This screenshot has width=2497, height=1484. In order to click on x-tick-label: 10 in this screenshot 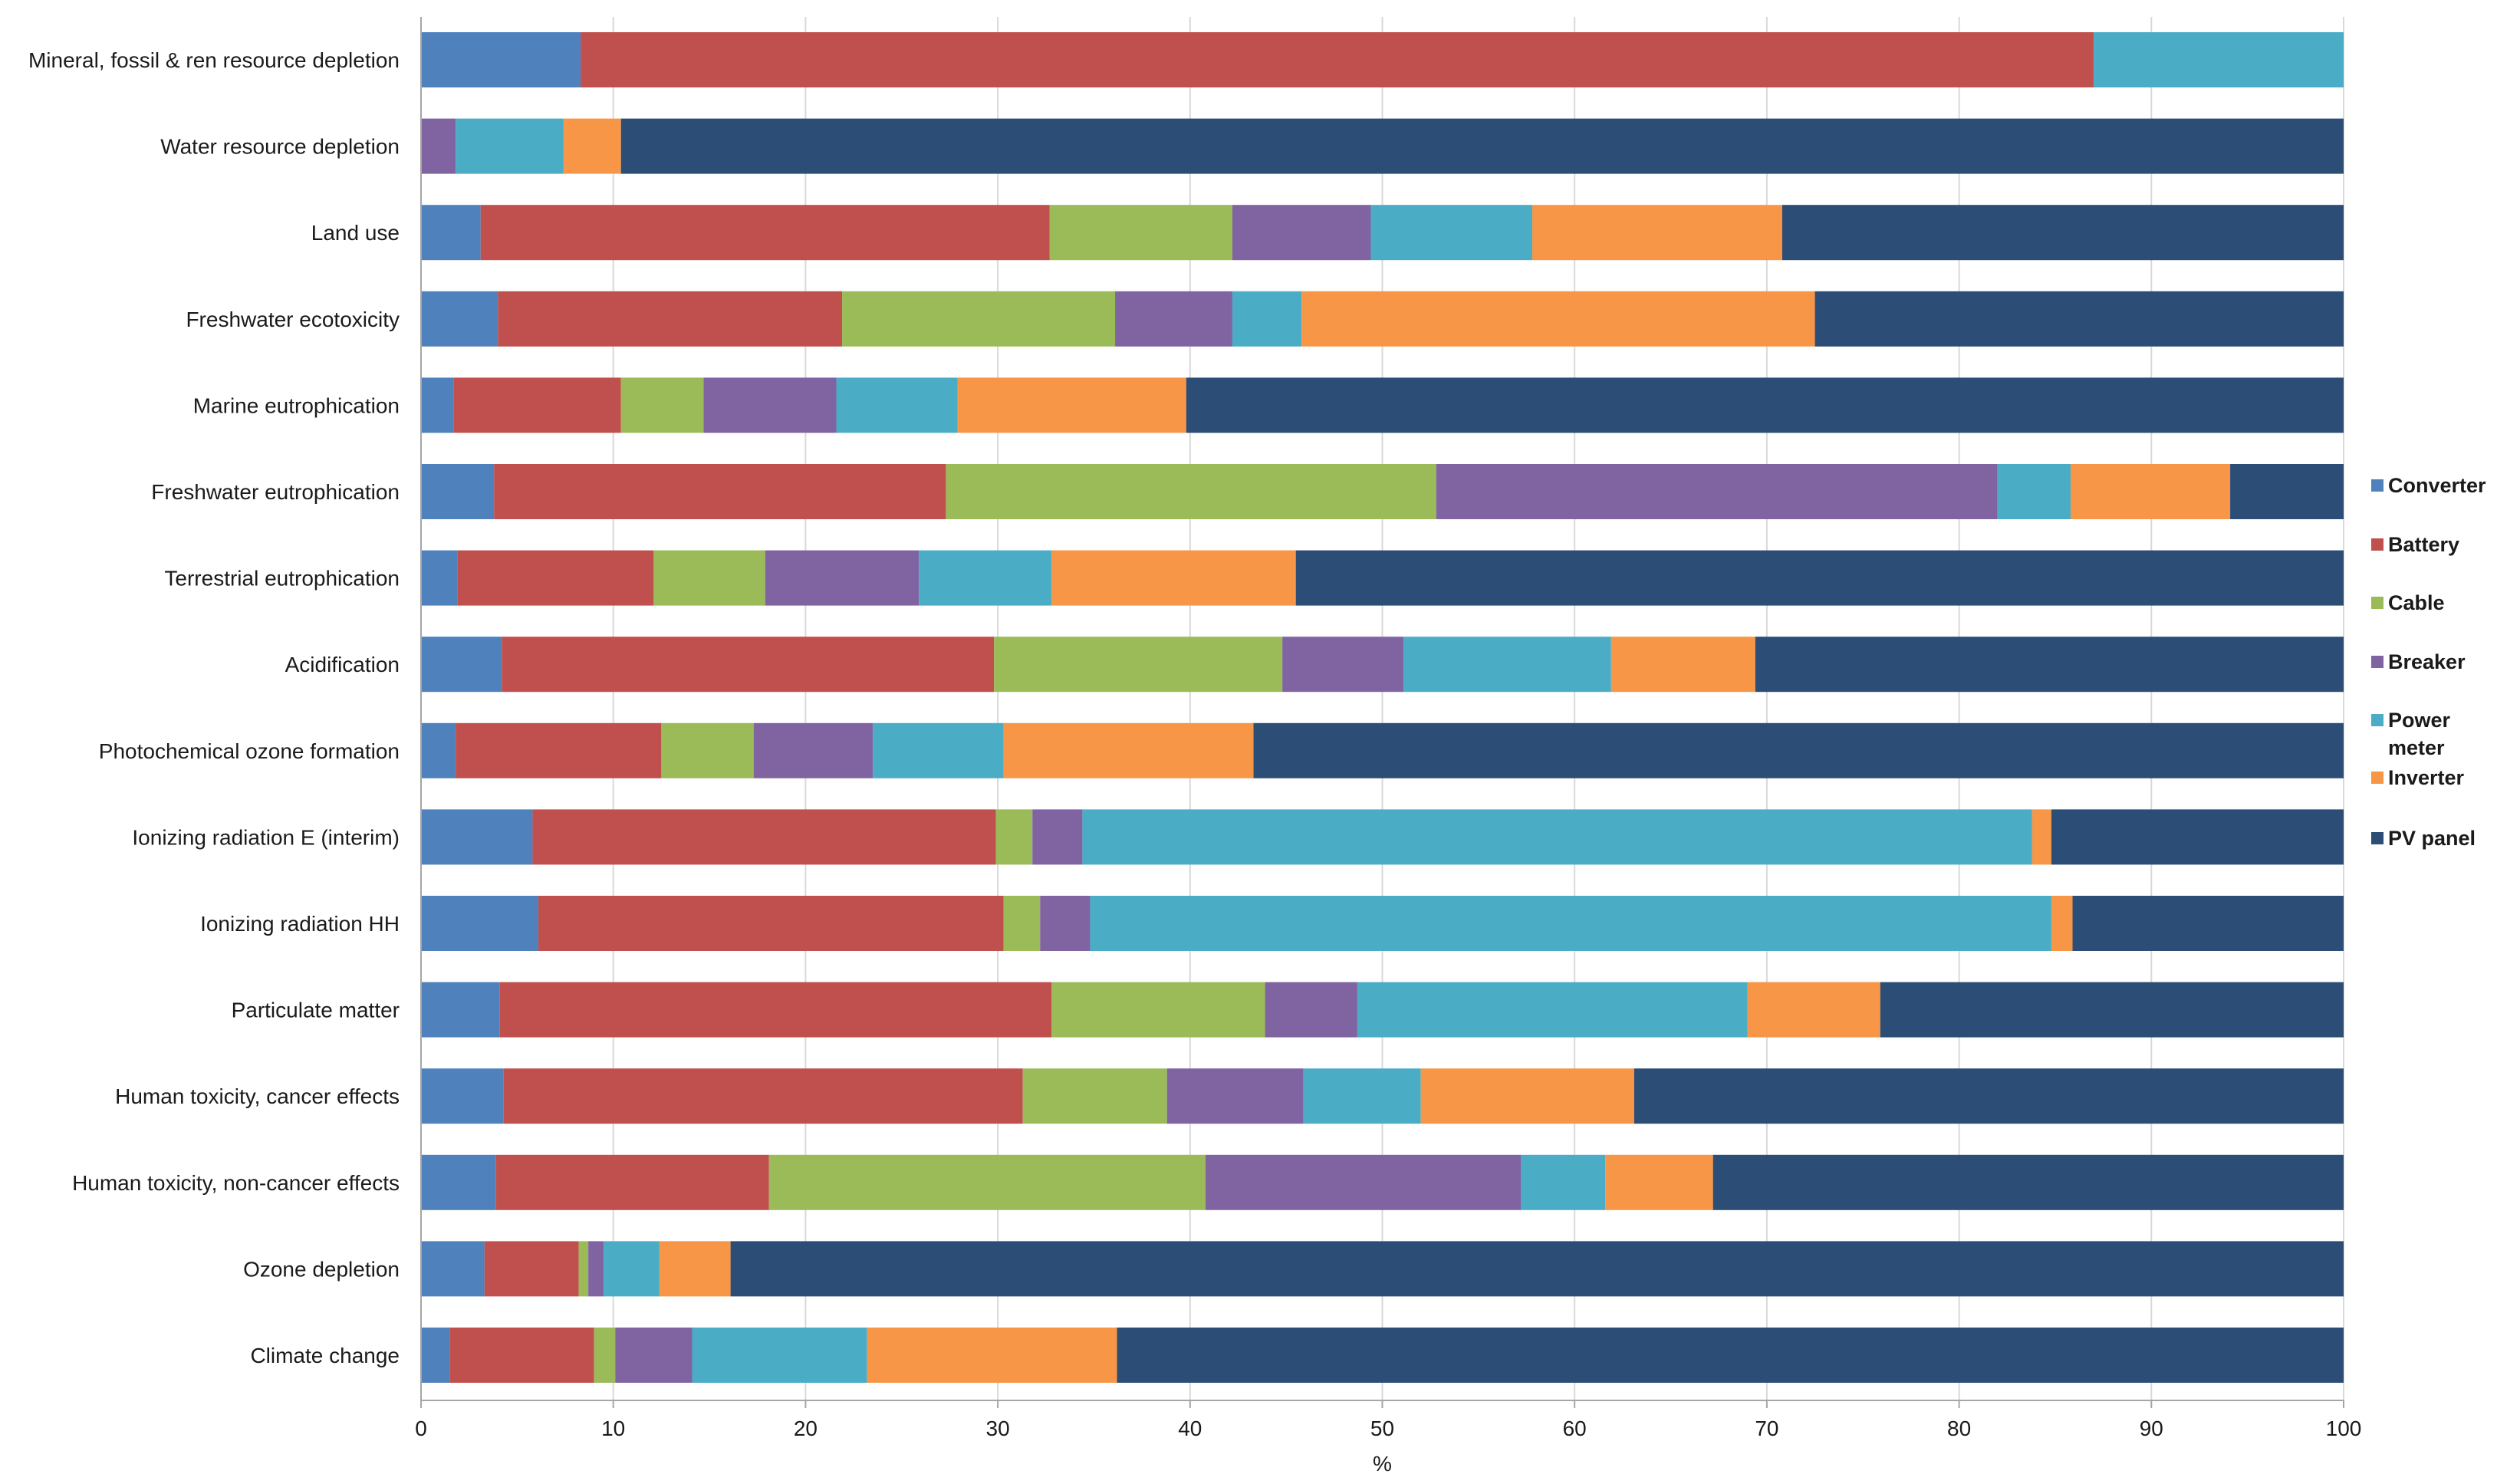, I will do `click(613, 1428)`.